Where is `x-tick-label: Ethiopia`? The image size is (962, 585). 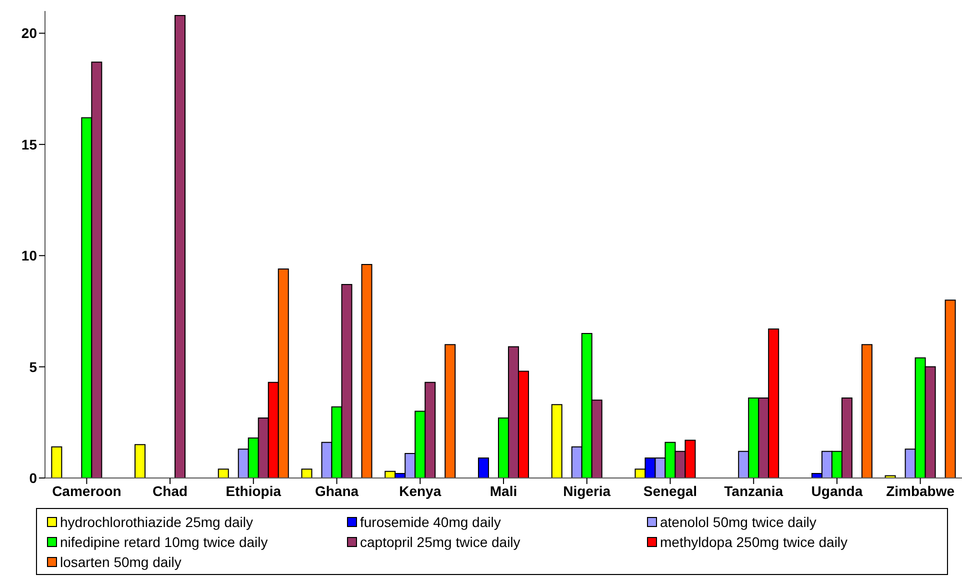
x-tick-label: Ethiopia is located at coordinates (254, 490).